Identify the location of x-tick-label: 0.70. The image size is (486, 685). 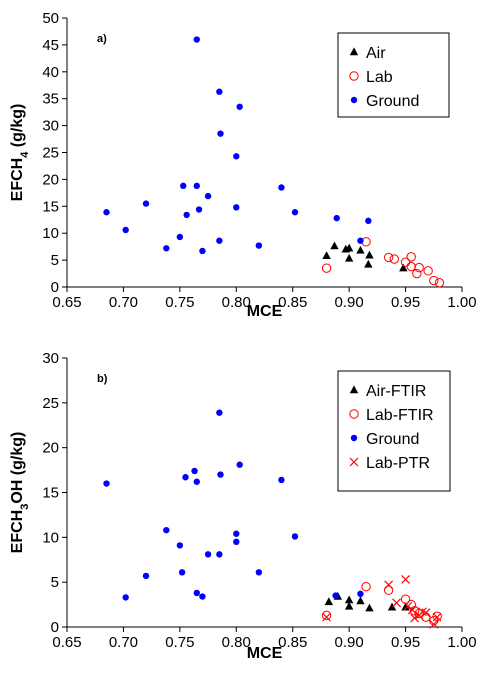
(123, 642).